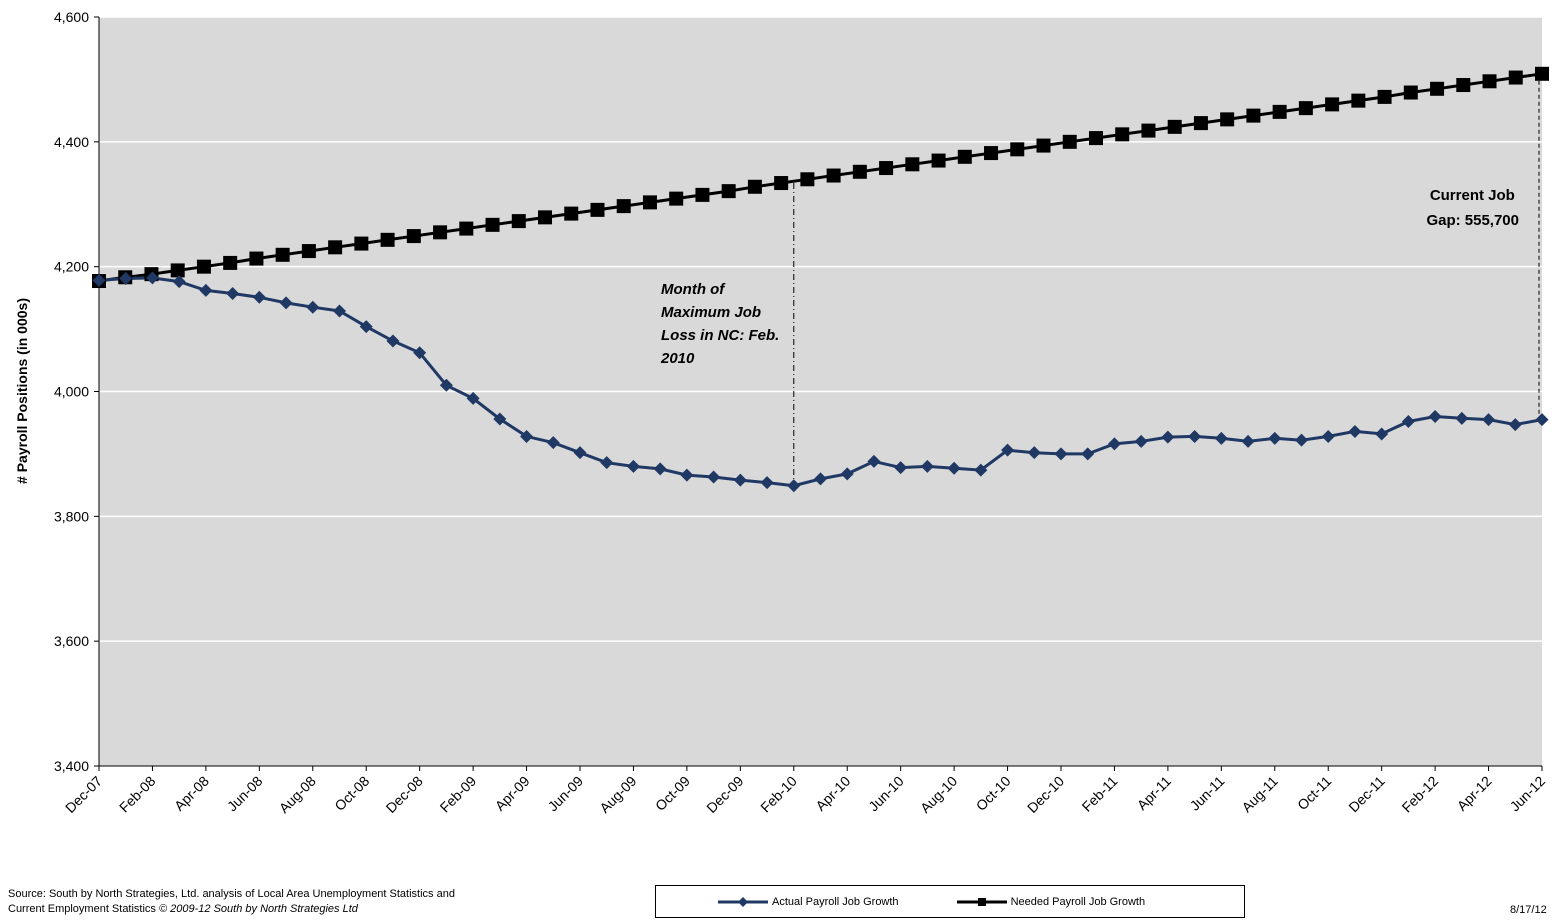 The image size is (1557, 920). Describe the element at coordinates (724, 794) in the screenshot. I see `x-tick-label: Dec-09` at that location.